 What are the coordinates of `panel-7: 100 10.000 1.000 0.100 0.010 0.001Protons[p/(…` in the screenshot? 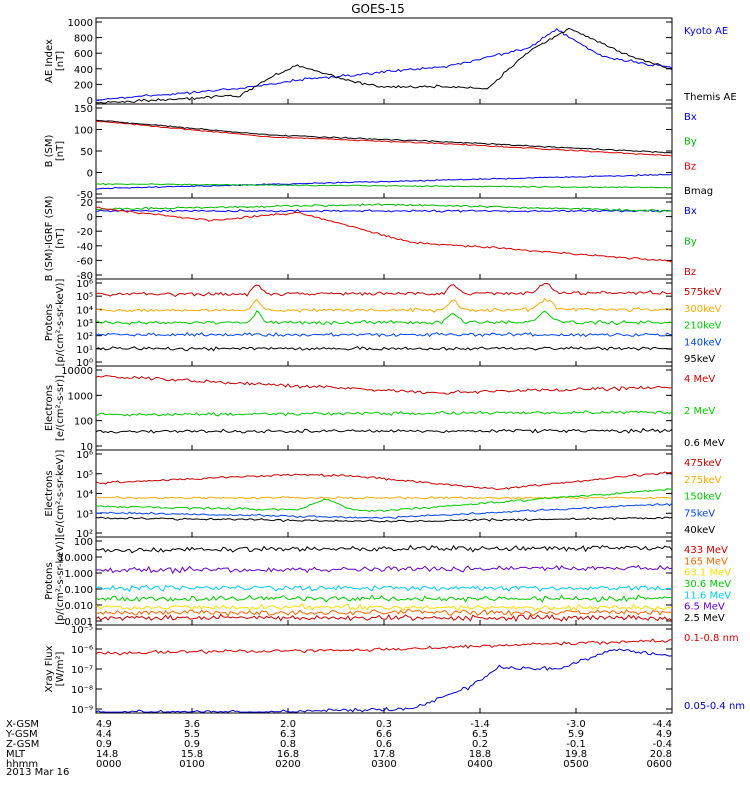 It's located at (387, 582).